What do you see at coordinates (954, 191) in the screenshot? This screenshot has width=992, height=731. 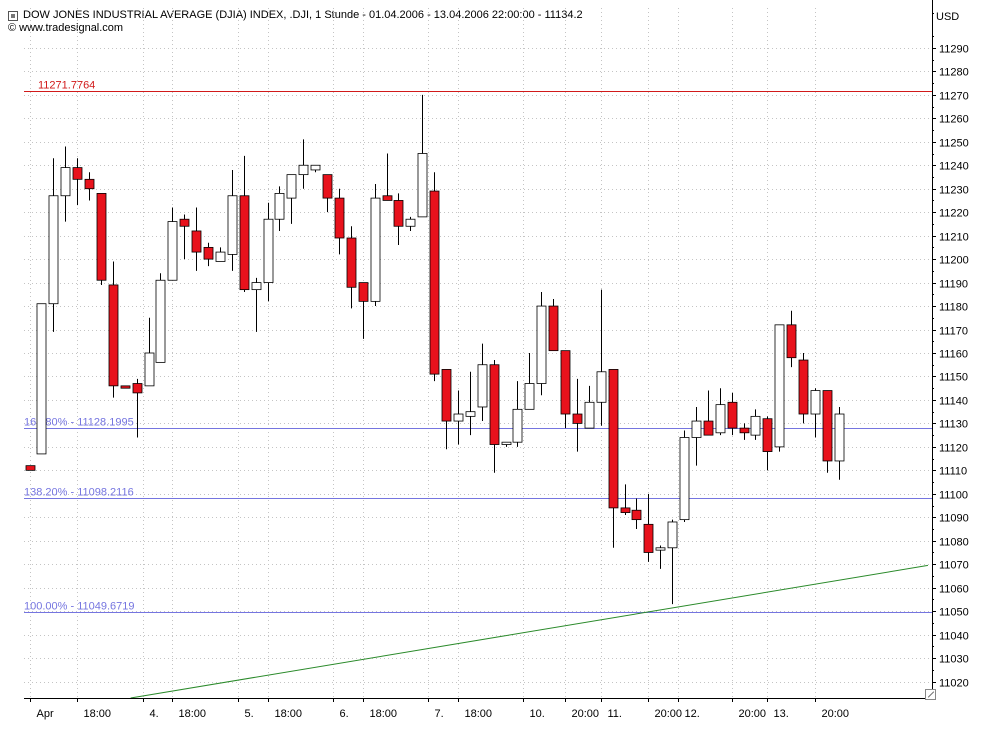 I see `y-tick-label: 11230` at bounding box center [954, 191].